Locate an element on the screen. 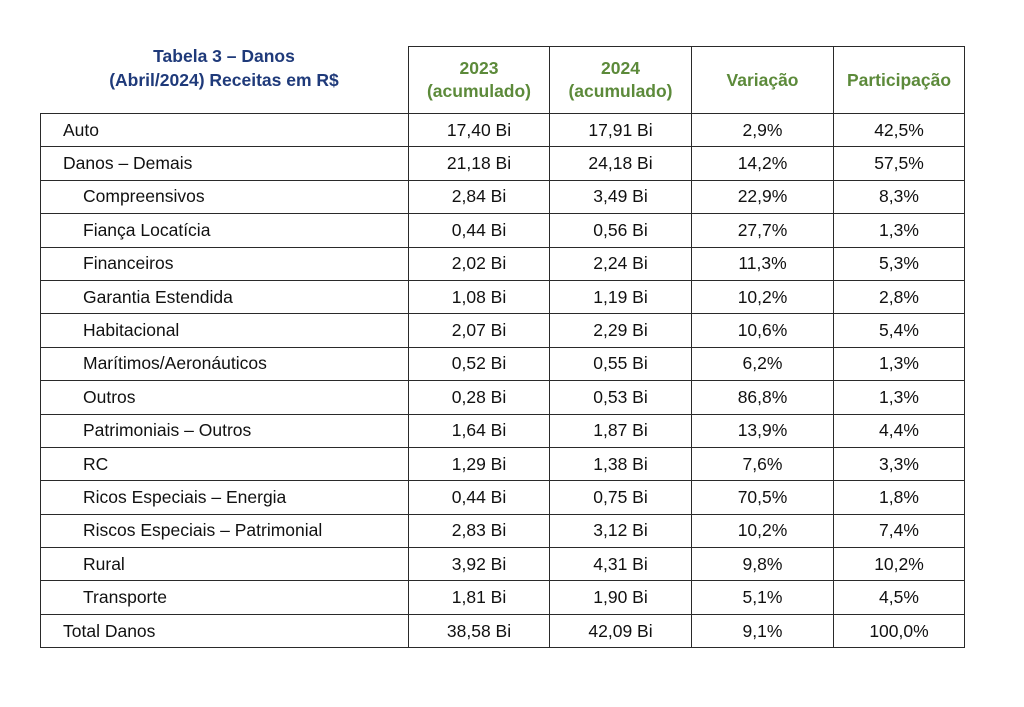 Image resolution: width=1024 pixels, height=707 pixels. cell-2023: 2,84 Bi is located at coordinates (479, 197).